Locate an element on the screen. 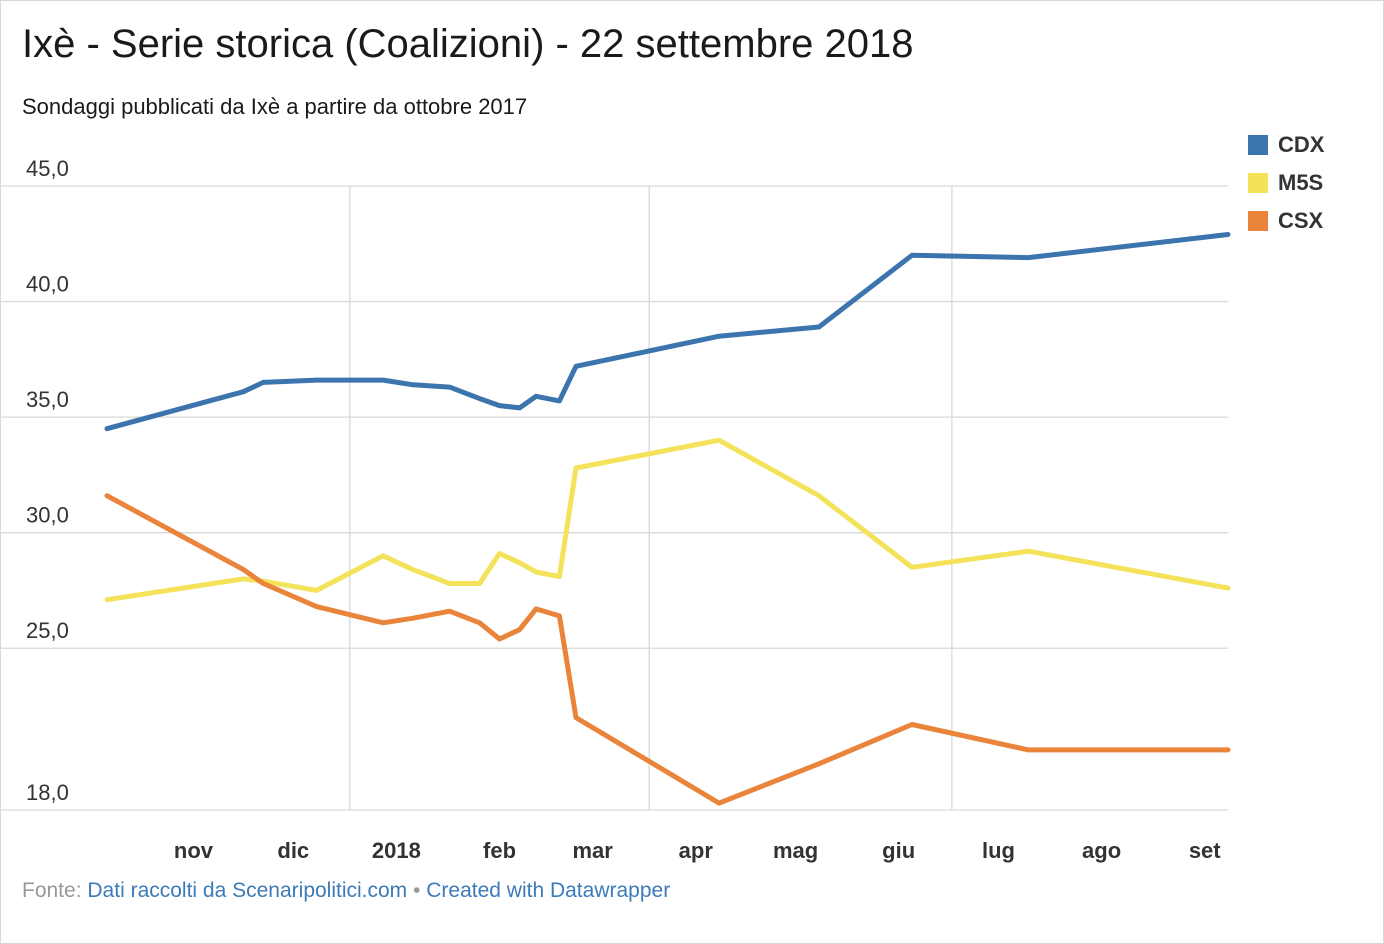 Image resolution: width=1384 pixels, height=944 pixels. legend-label-m5s: M5S is located at coordinates (1301, 182).